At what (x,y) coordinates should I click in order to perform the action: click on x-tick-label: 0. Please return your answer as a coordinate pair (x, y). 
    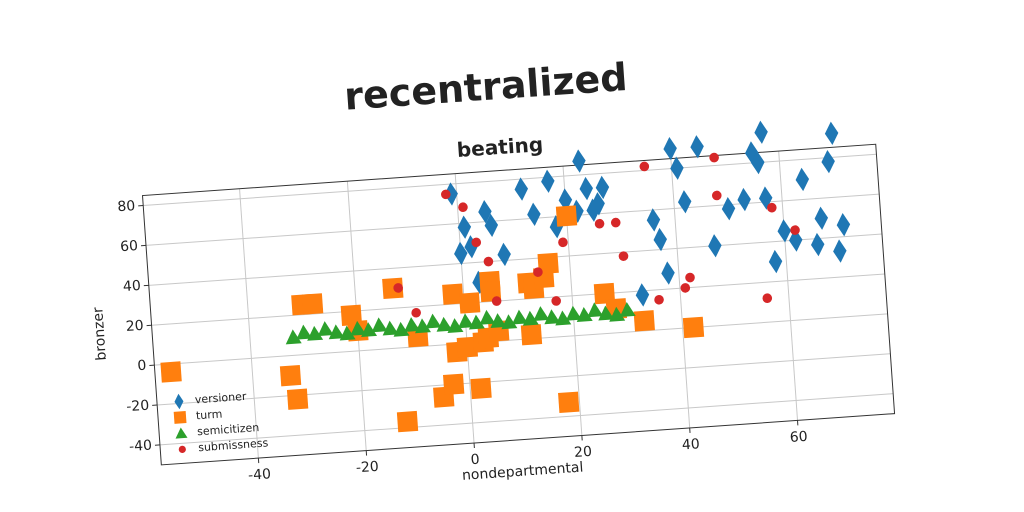
    Looking at the image, I should click on (475, 460).